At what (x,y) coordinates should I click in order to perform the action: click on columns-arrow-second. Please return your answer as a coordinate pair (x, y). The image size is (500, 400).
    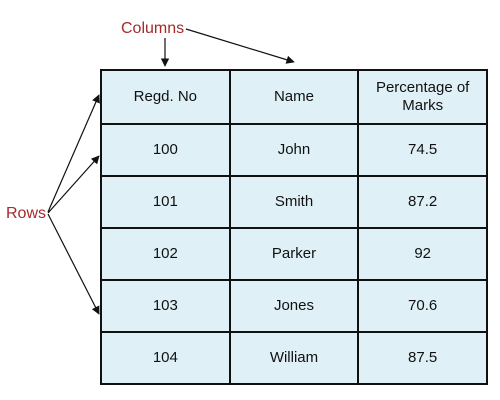
    Looking at the image, I should click on (240, 46).